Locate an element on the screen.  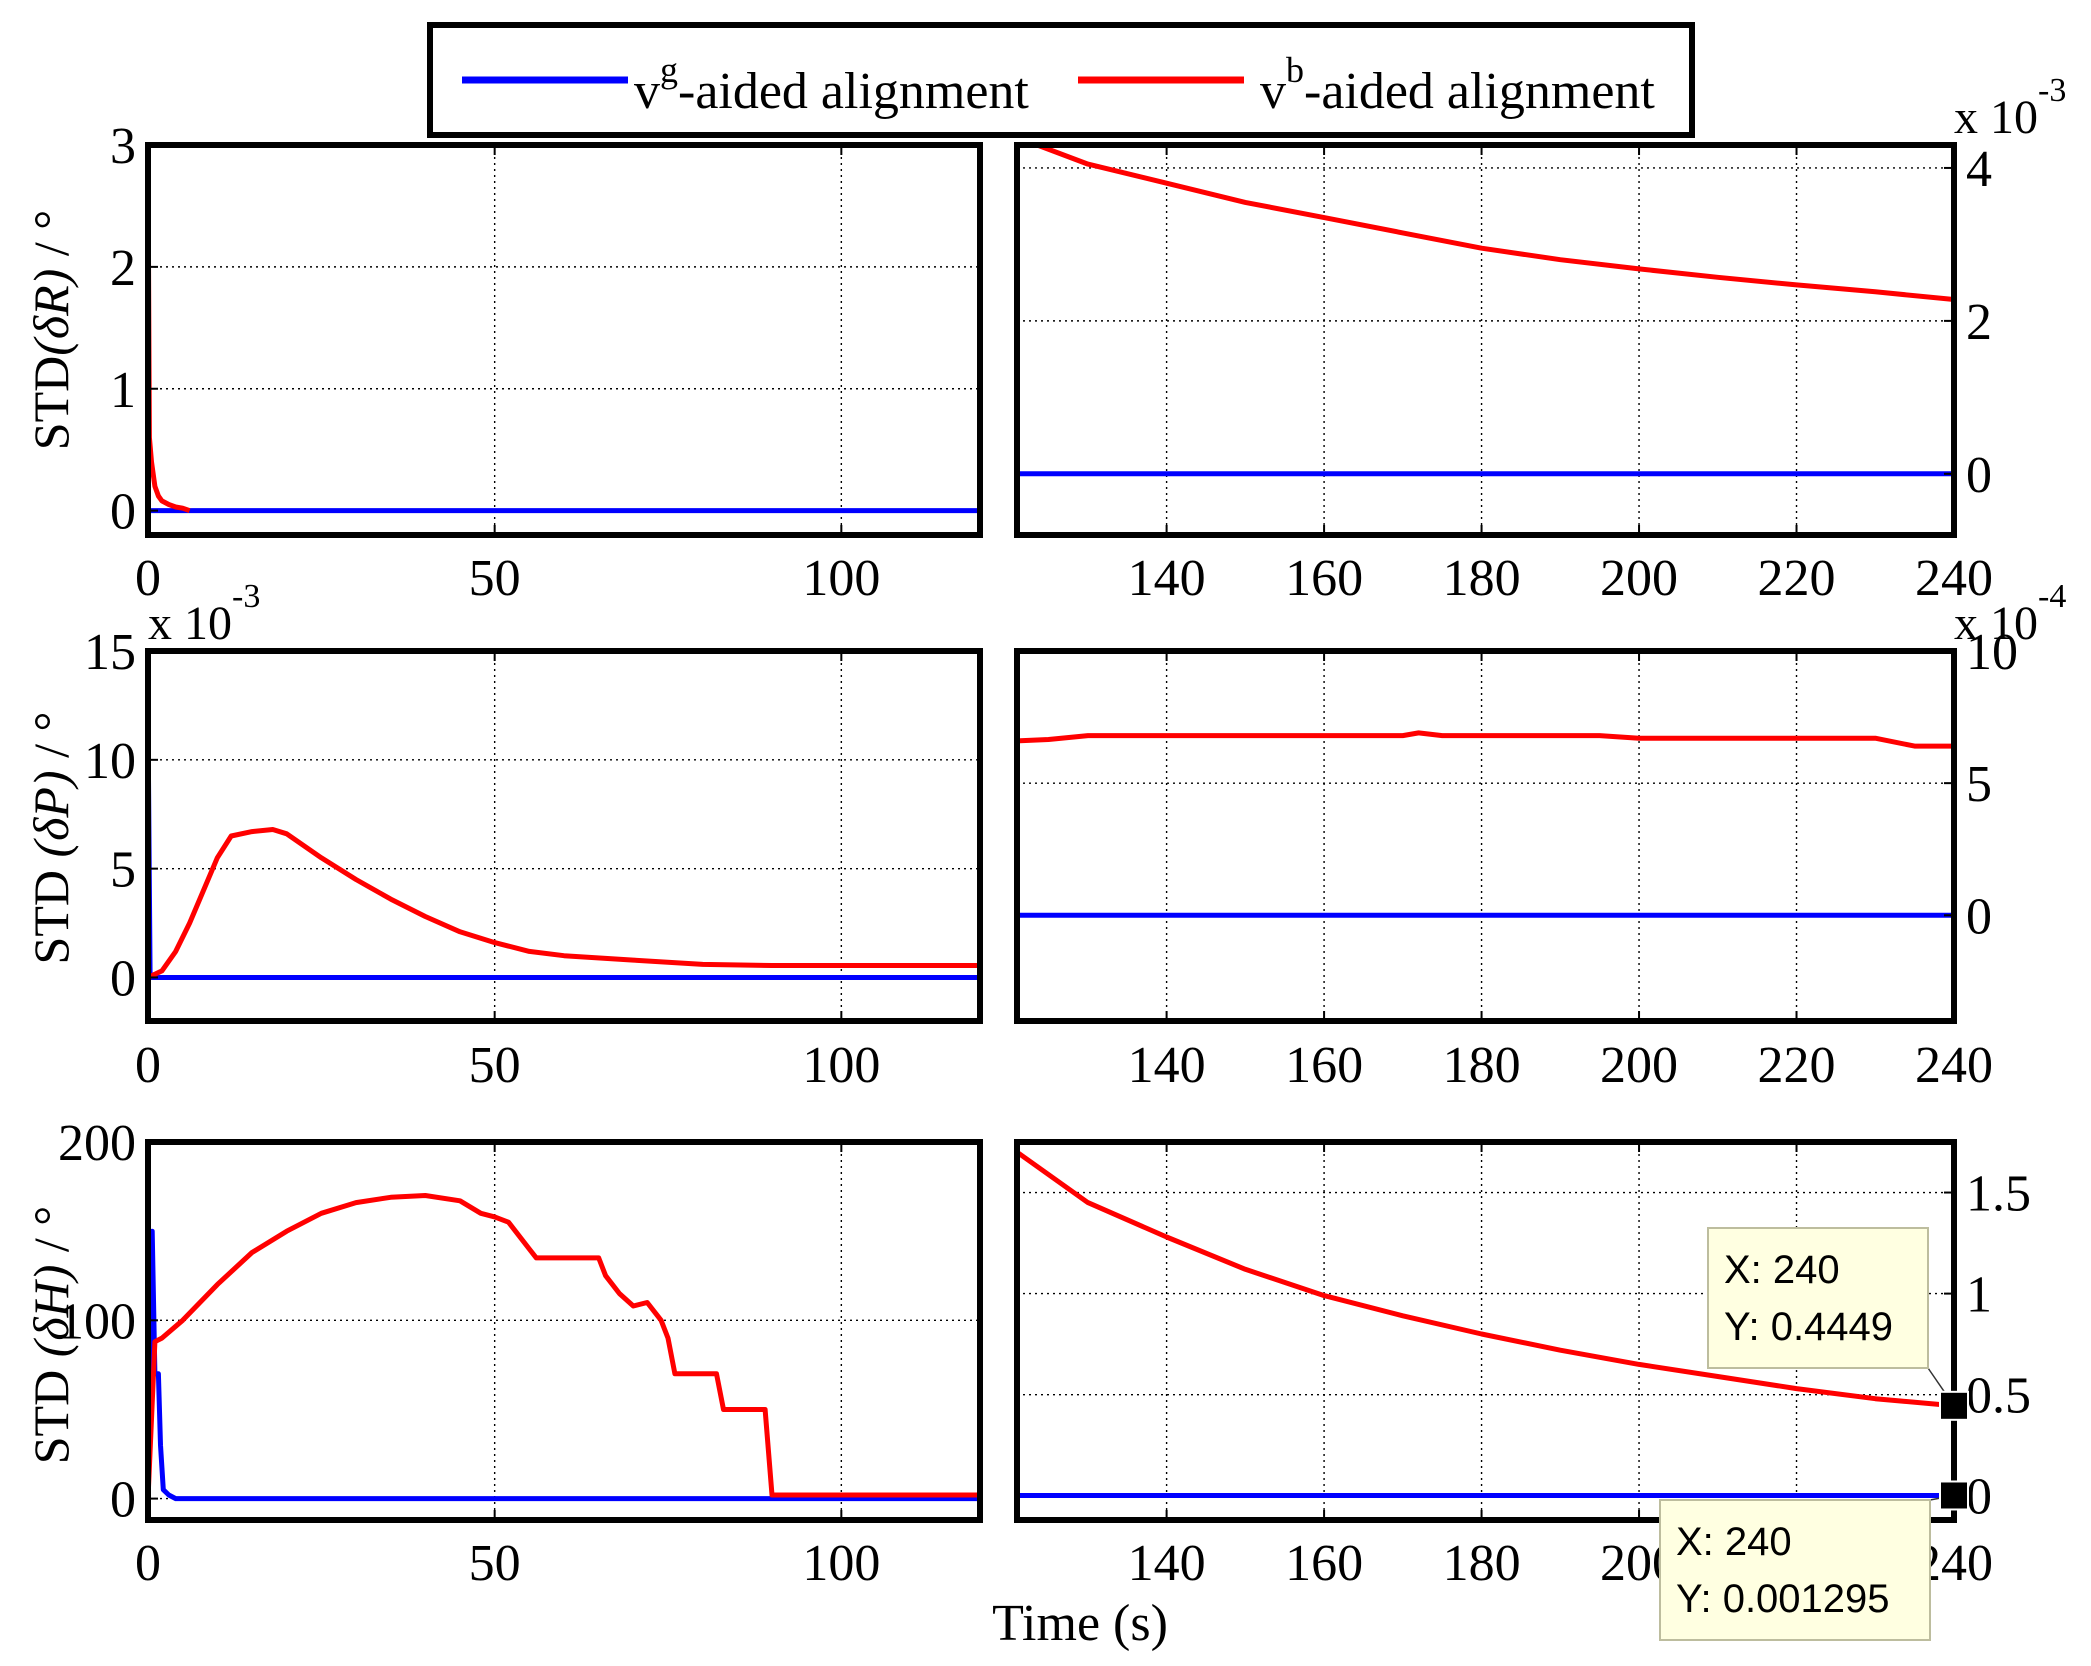
datatip-y-label: Y: 0.4449 is located at coordinates (1808, 1327).